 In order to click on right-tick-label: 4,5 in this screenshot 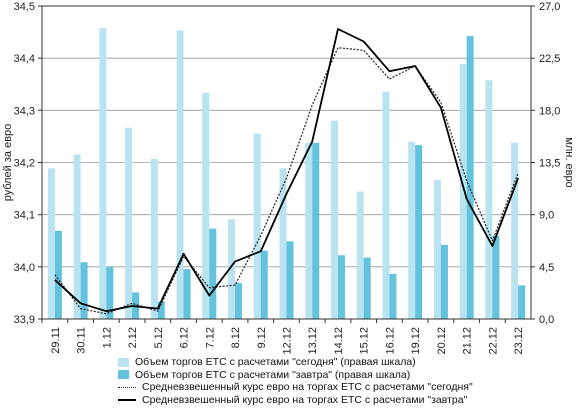, I will do `click(546, 268)`.